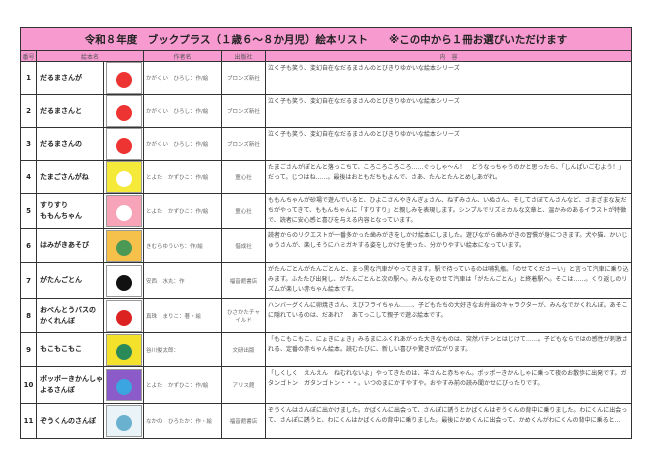 This screenshot has height=459, width=650. What do you see at coordinates (243, 56) in the screenshot?
I see `header-publisher: 出版社` at bounding box center [243, 56].